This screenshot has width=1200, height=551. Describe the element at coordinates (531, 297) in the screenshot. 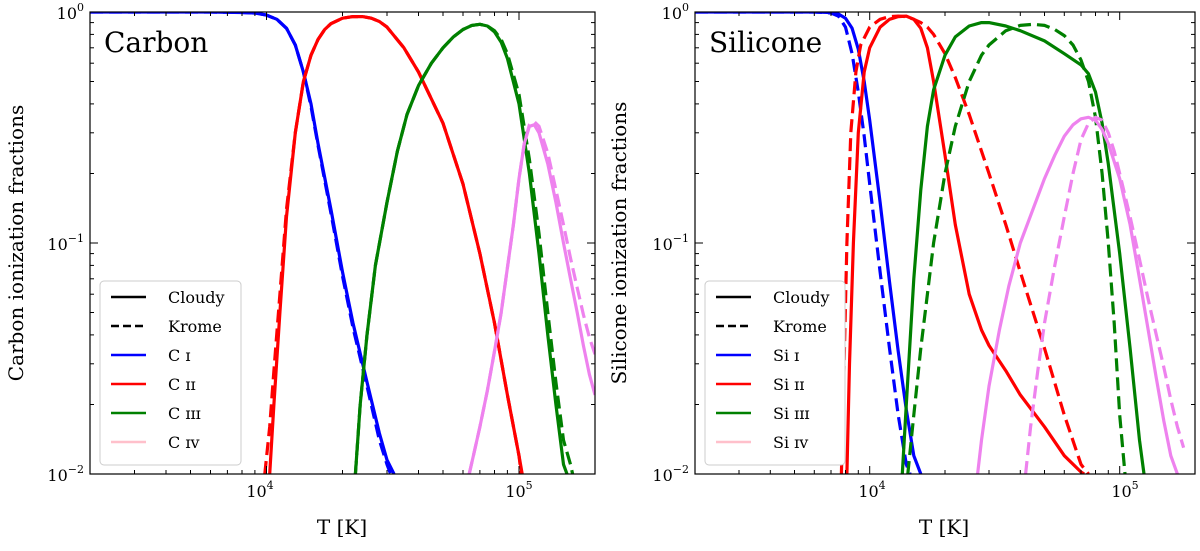

I see `carbon-c-iv-krome-line` at that location.